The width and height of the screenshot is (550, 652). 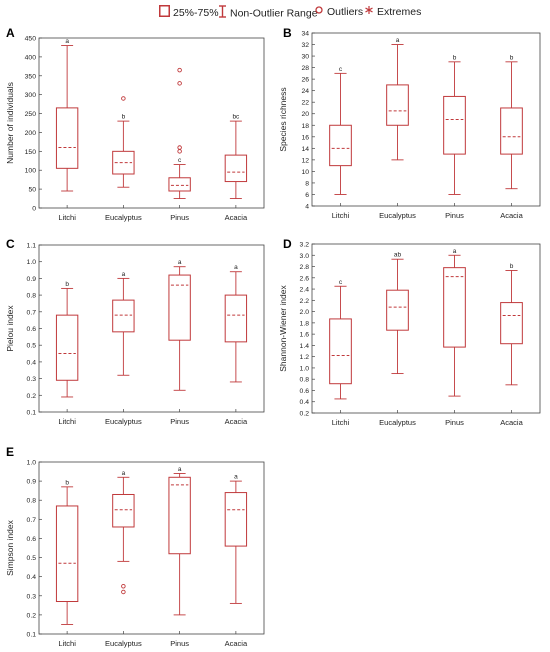 What do you see at coordinates (307, 195) in the screenshot?
I see `y-tick-label: 6` at bounding box center [307, 195].